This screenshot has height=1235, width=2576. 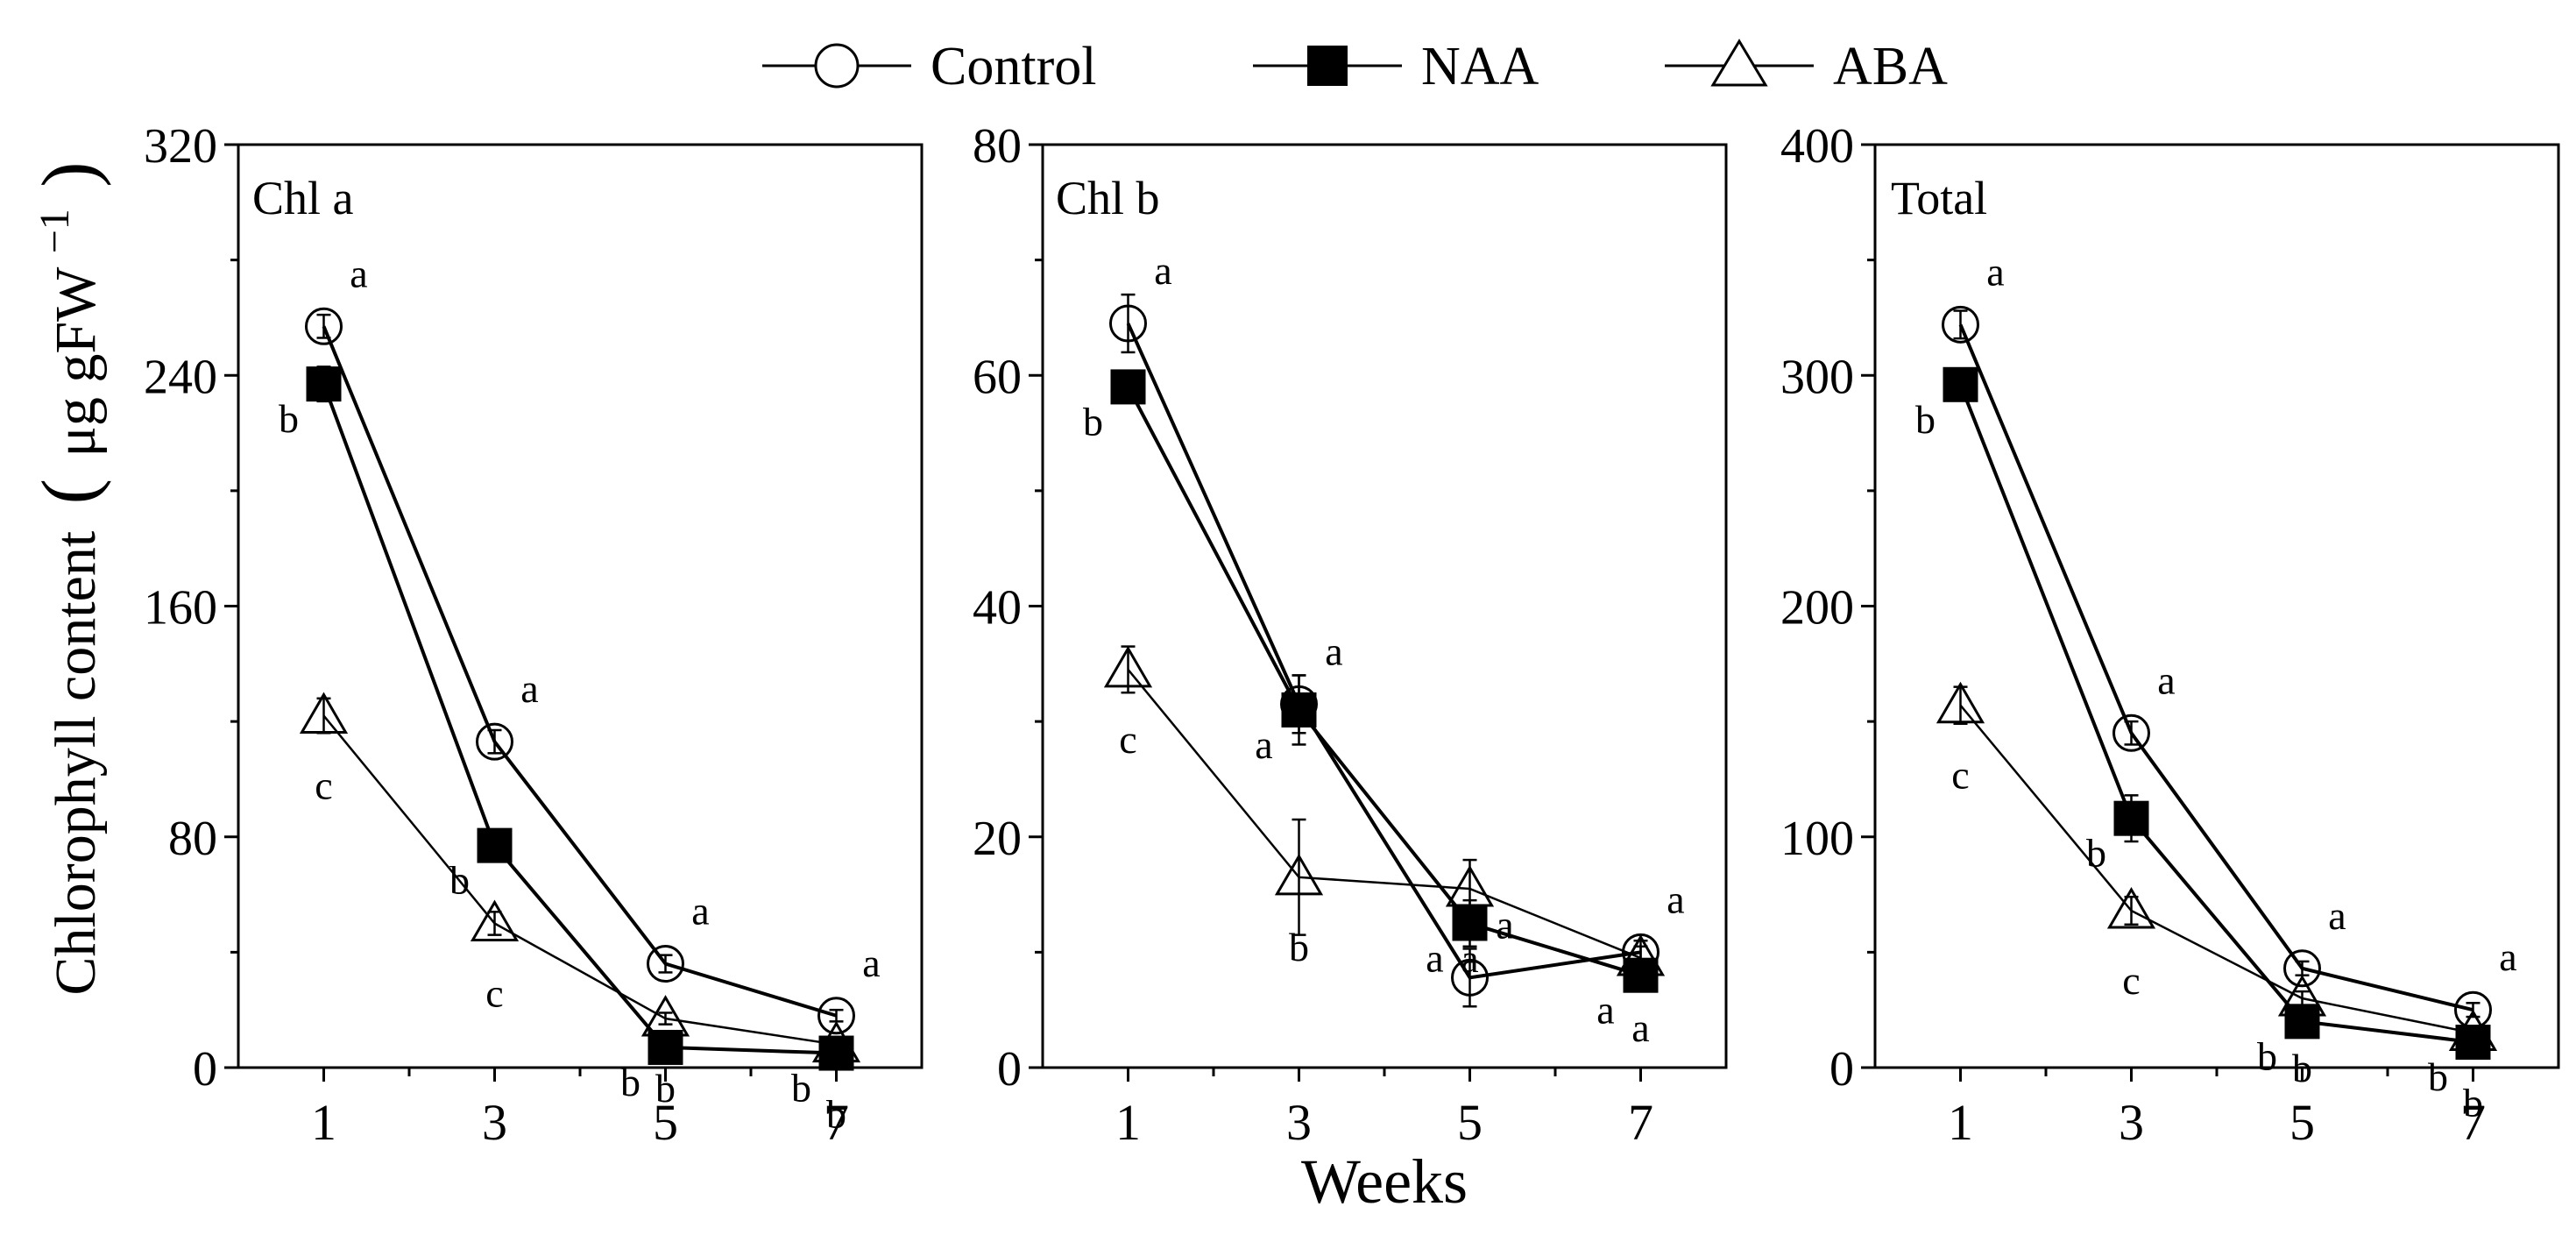 I want to click on legend-entry-control: Control, so click(x=929, y=66).